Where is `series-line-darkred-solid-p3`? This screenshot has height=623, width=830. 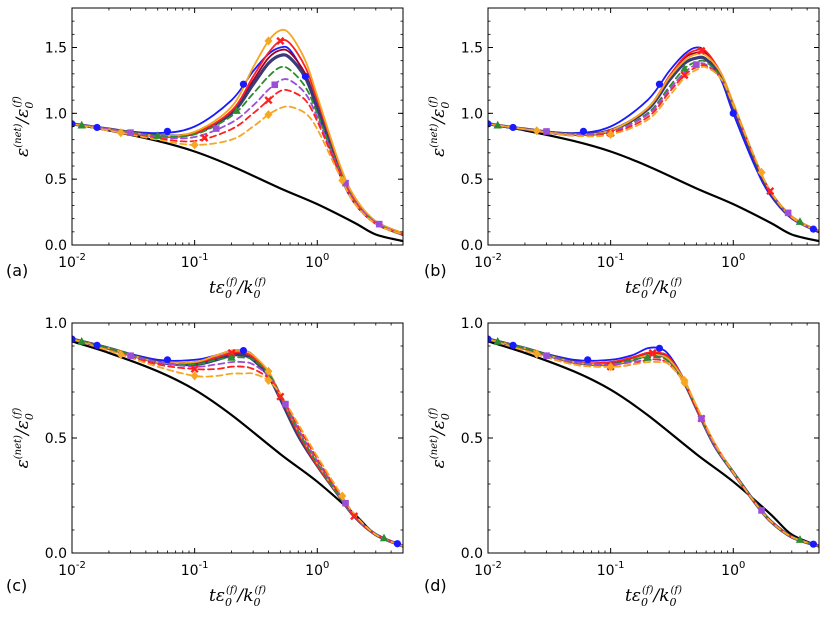
series-line-darkred-solid-p3 is located at coordinates (653, 442).